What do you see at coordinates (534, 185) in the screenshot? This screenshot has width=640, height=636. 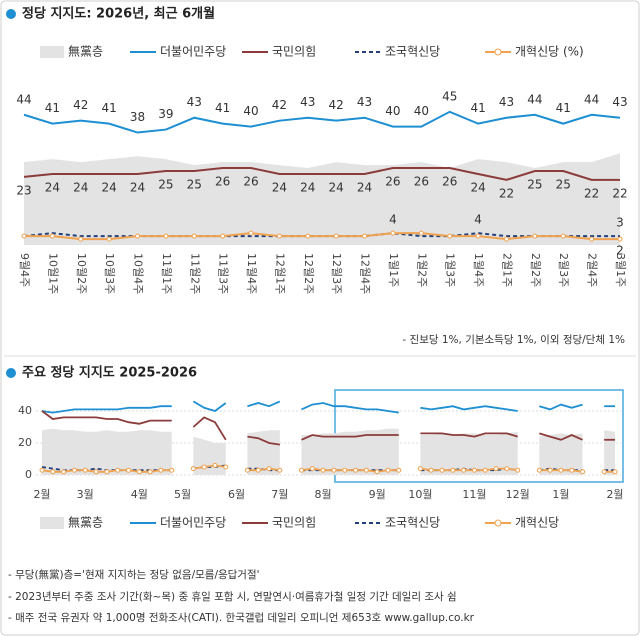 I see `data-label: 25` at bounding box center [534, 185].